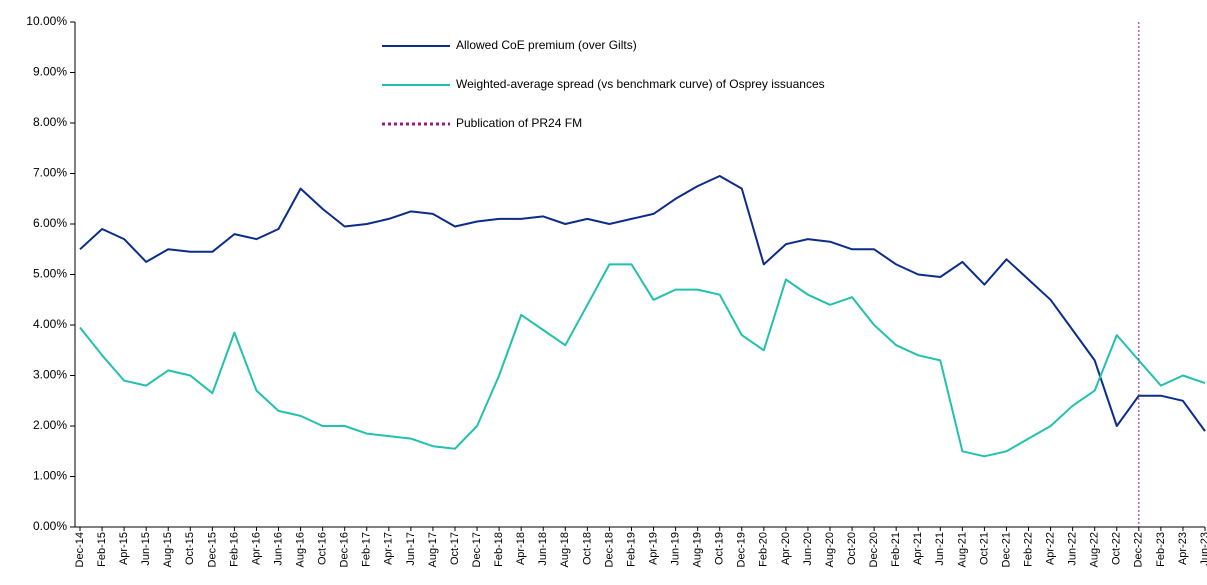 This screenshot has width=1207, height=585. I want to click on x-tick-label: Oct-22, so click(1117, 548).